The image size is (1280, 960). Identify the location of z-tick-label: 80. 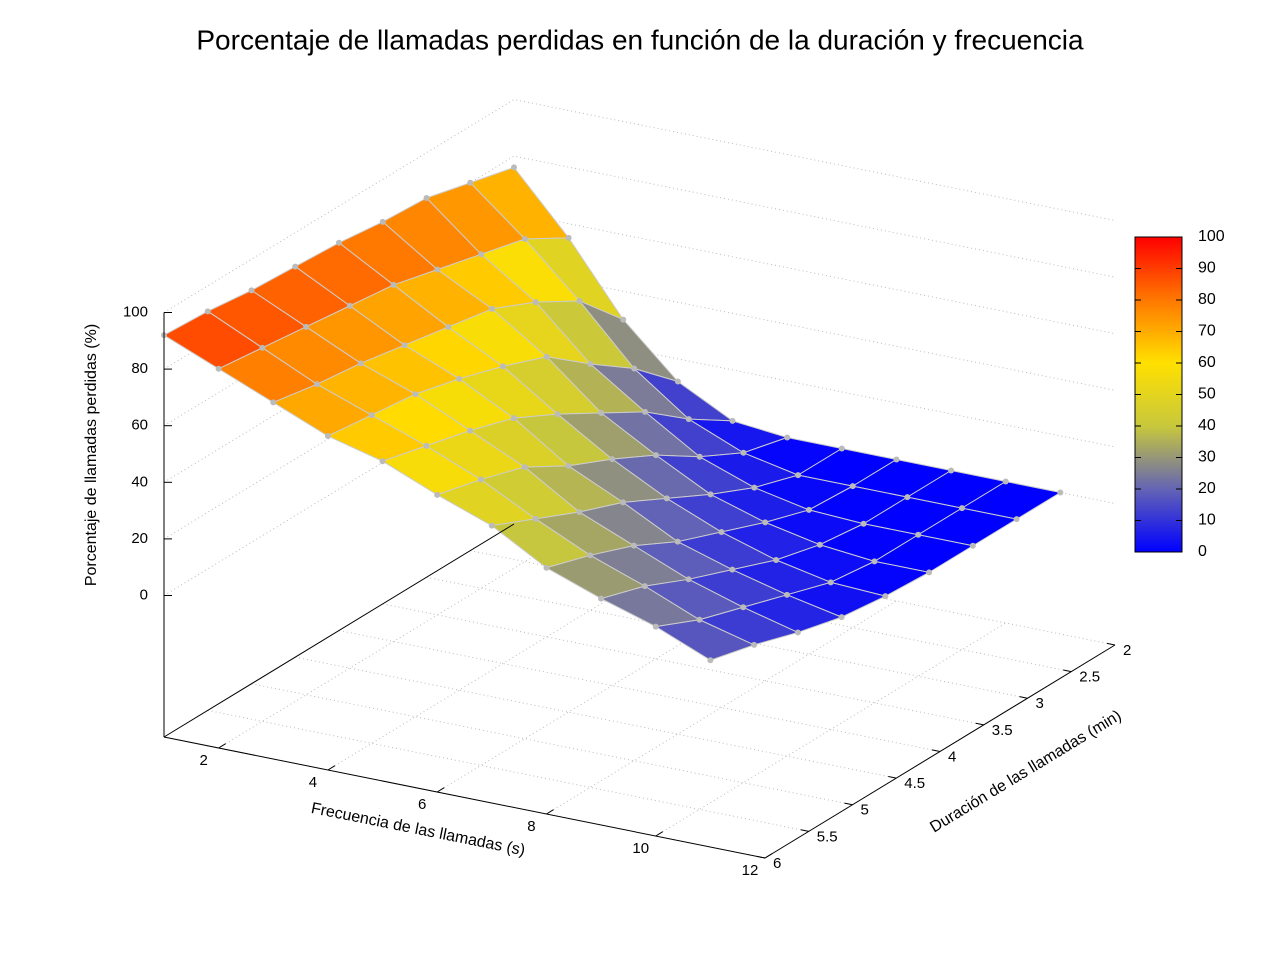
(139, 368).